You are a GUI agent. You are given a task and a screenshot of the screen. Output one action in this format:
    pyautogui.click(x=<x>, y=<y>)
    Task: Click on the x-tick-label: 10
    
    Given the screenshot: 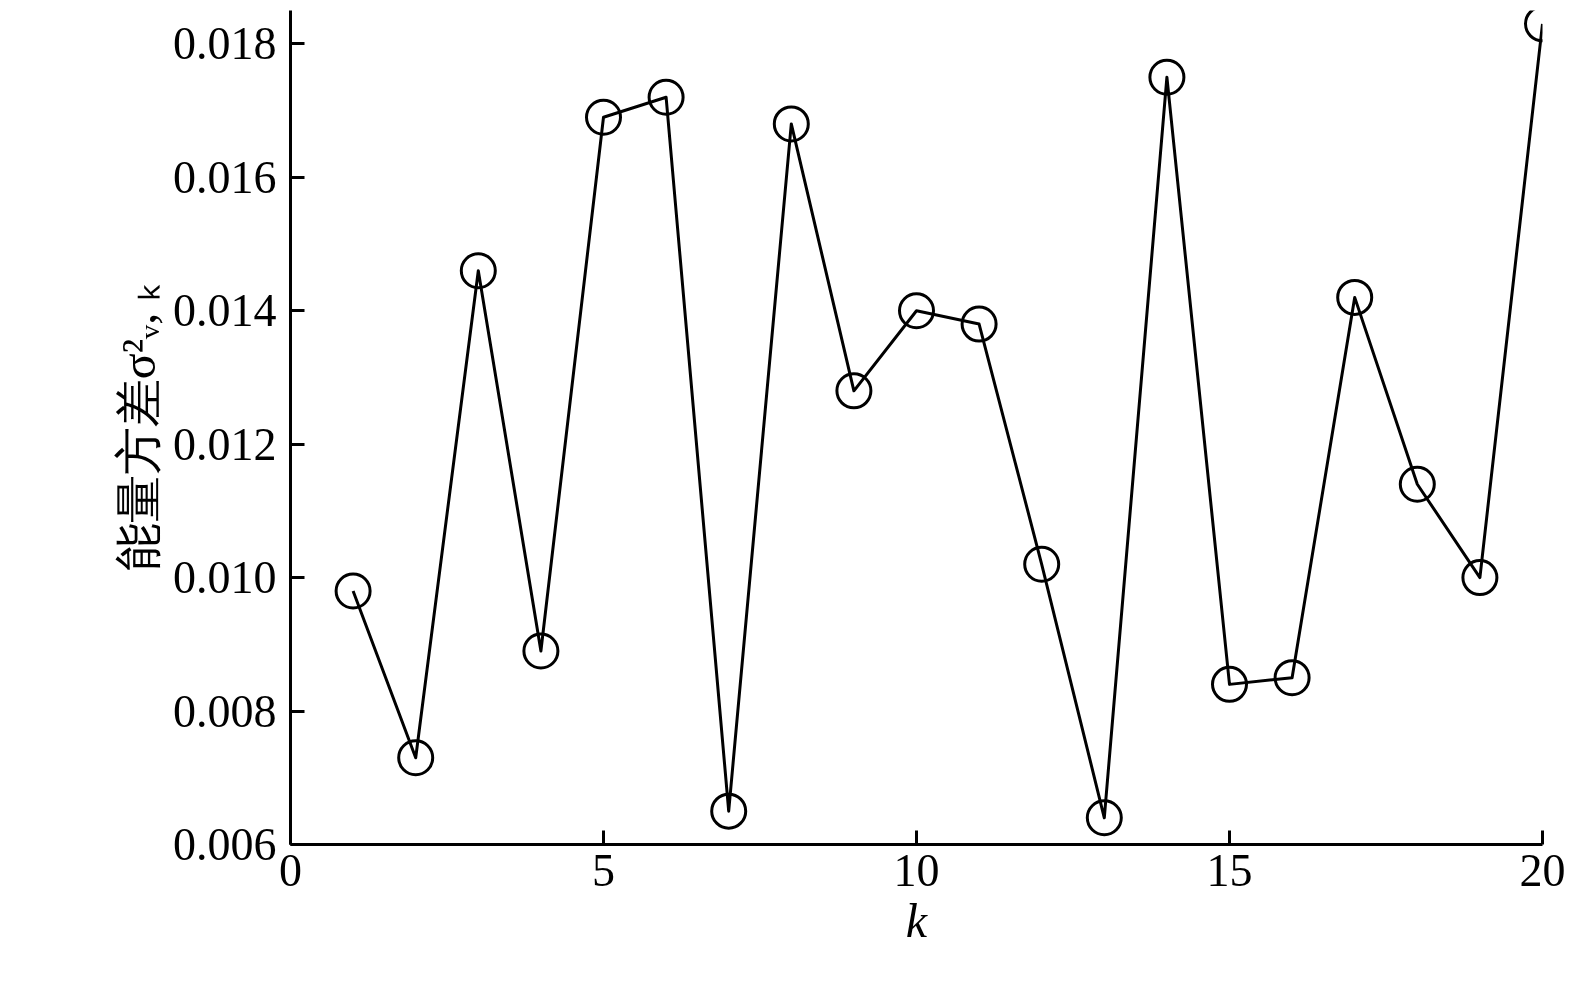 What is the action you would take?
    pyautogui.click(x=916, y=870)
    